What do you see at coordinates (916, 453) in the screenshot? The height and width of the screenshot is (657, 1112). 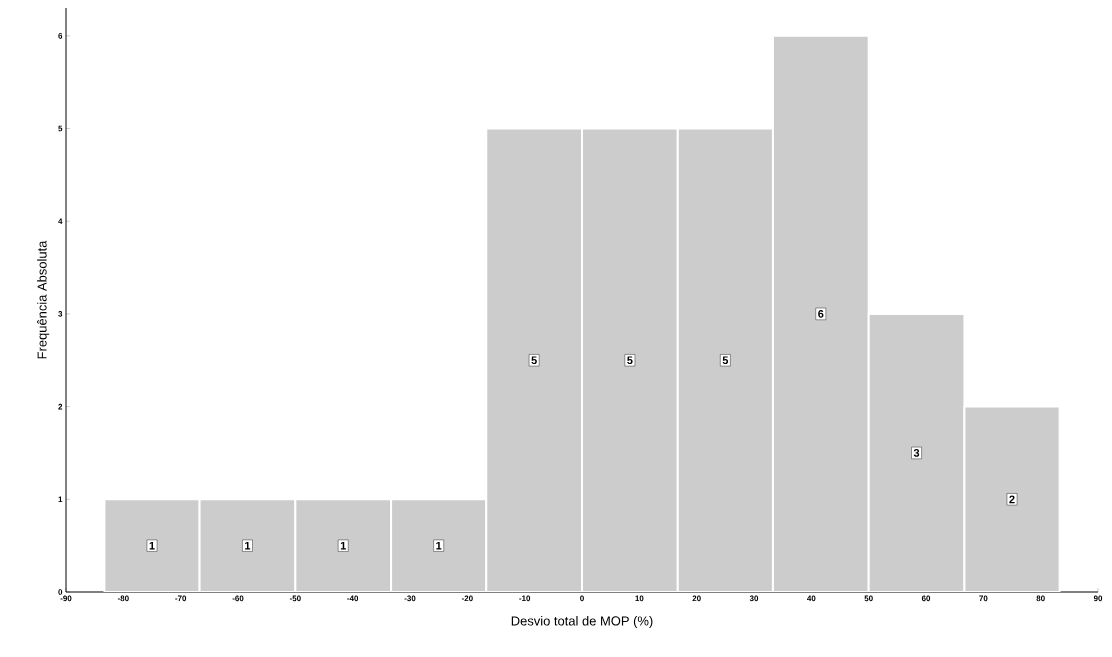 I see `data-label: 3` at bounding box center [916, 453].